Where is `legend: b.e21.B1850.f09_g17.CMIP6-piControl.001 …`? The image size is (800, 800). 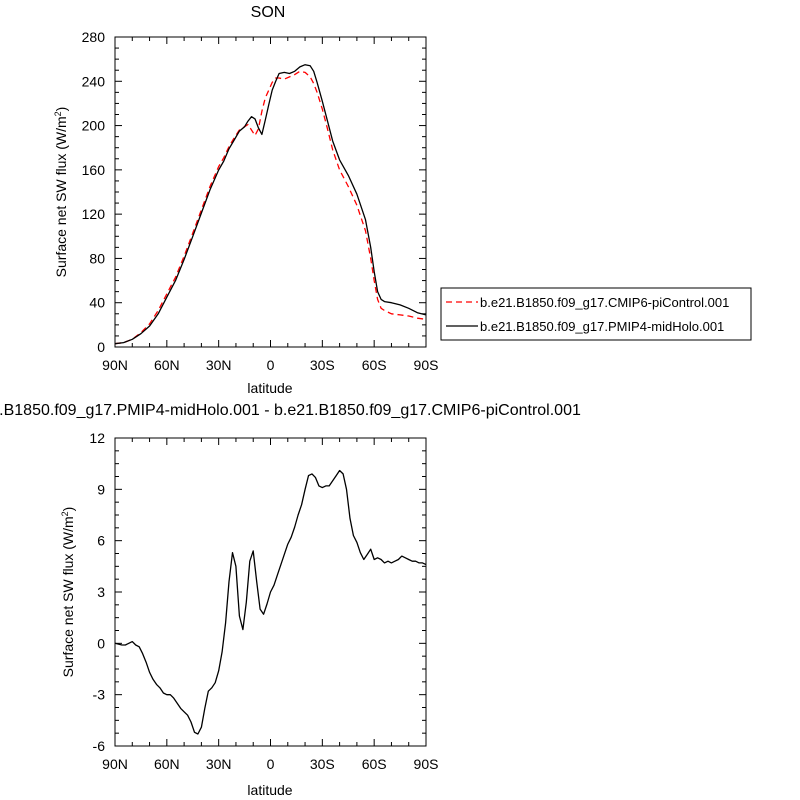 legend: b.e21.B1850.f09_g17.CMIP6-piControl.001 … is located at coordinates (596, 314).